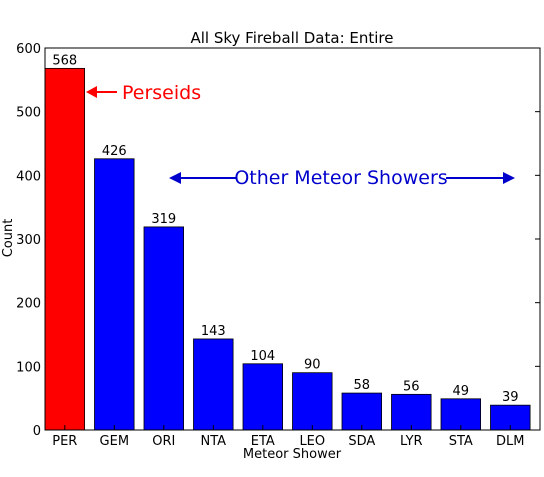  I want to click on x-axis-label: Meteor Shower, so click(292, 454).